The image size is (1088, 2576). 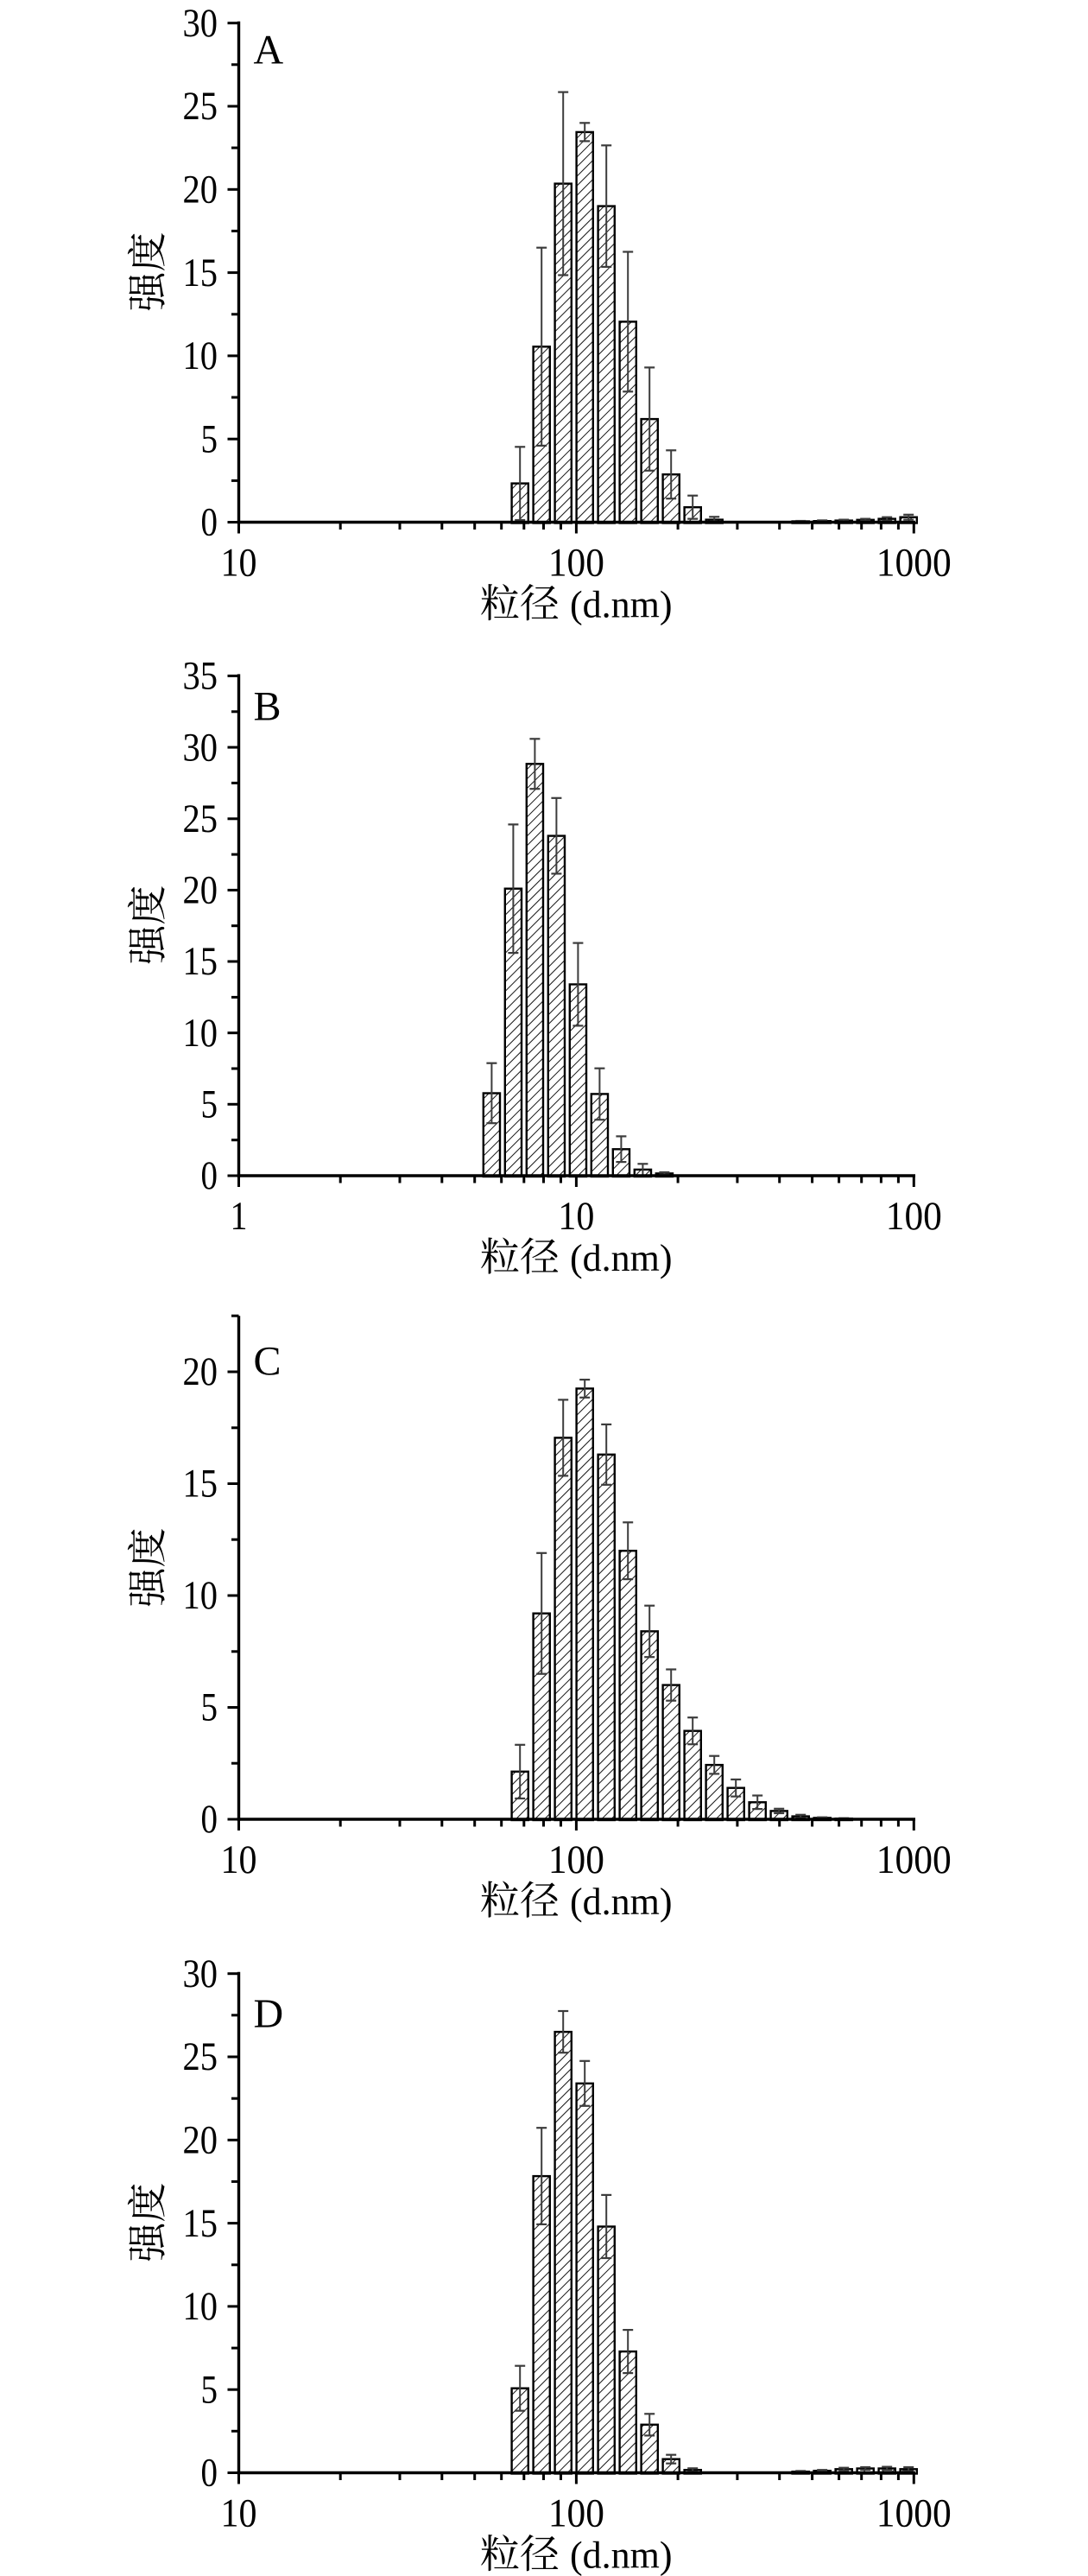 I want to click on svg-text: D, so click(x=269, y=2014).